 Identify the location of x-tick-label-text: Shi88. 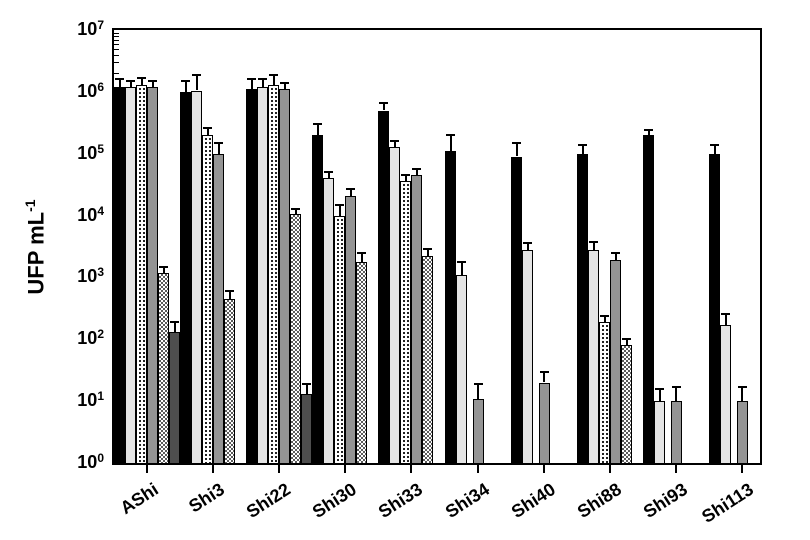
(599, 500).